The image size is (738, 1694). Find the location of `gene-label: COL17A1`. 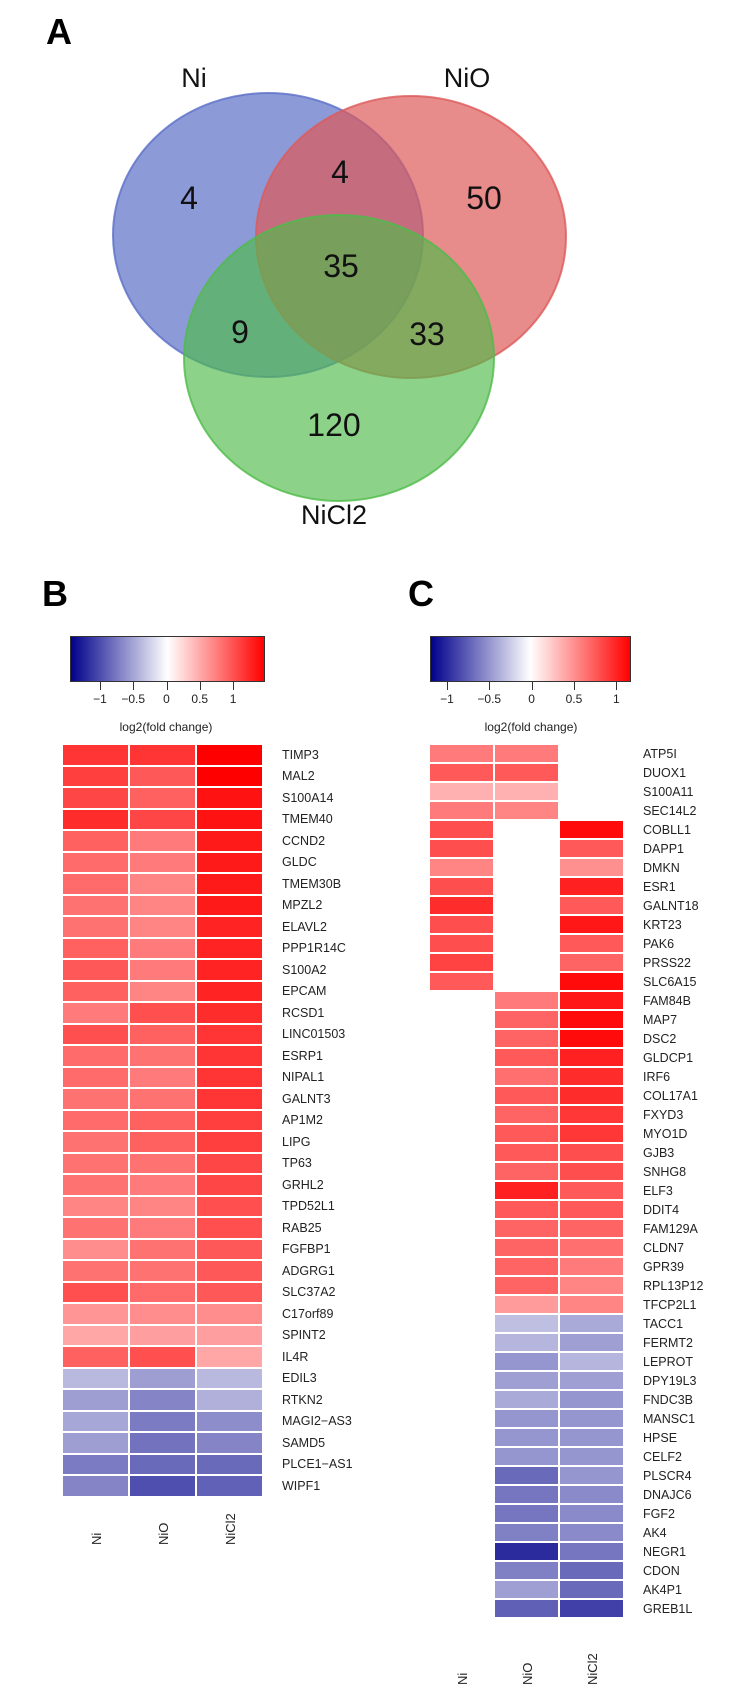

gene-label: COL17A1 is located at coordinates (670, 1095).